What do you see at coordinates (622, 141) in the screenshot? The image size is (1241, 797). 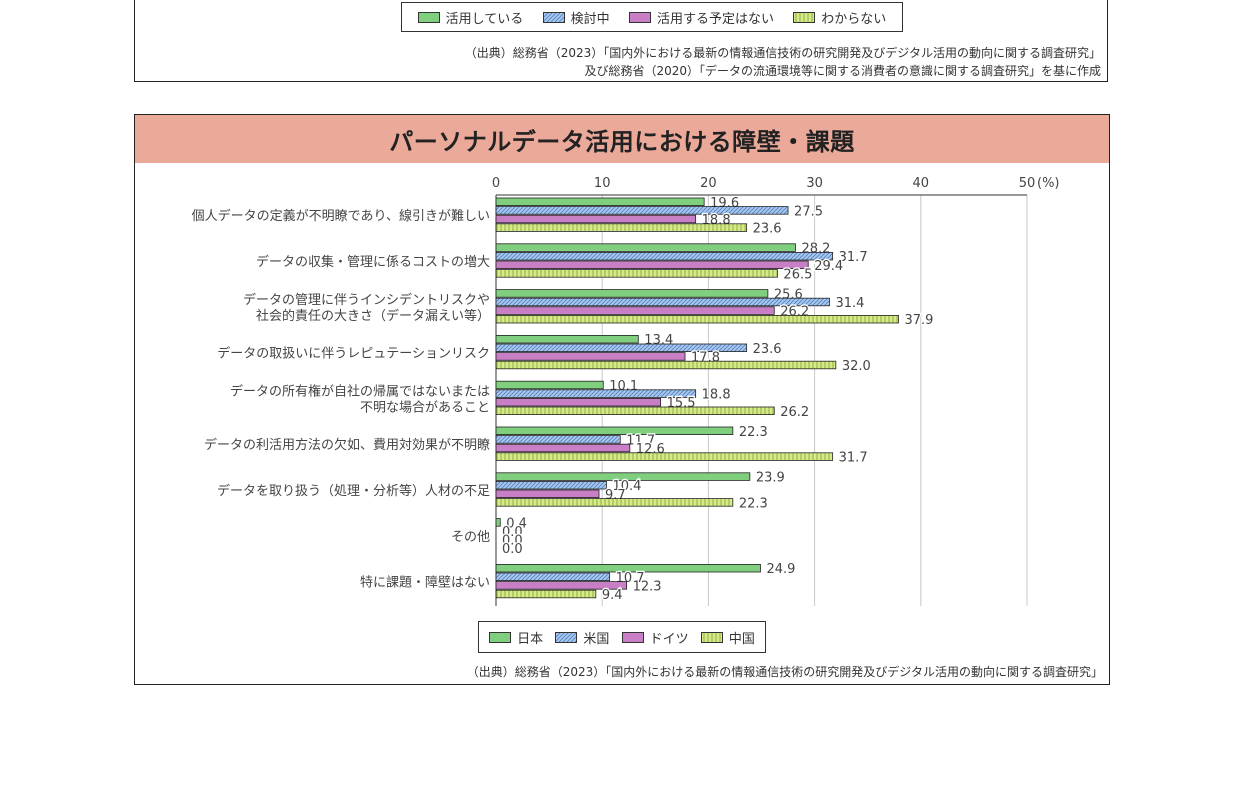 I see `chart-title: パーソナルデータ活用における障壁・課題` at bounding box center [622, 141].